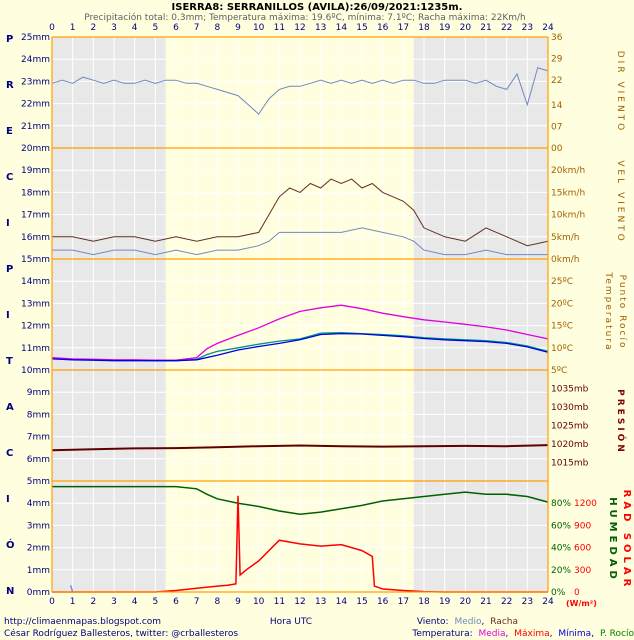  What do you see at coordinates (557, 149) in the screenshot?
I see `wind-dir-tick: 00` at bounding box center [557, 149].